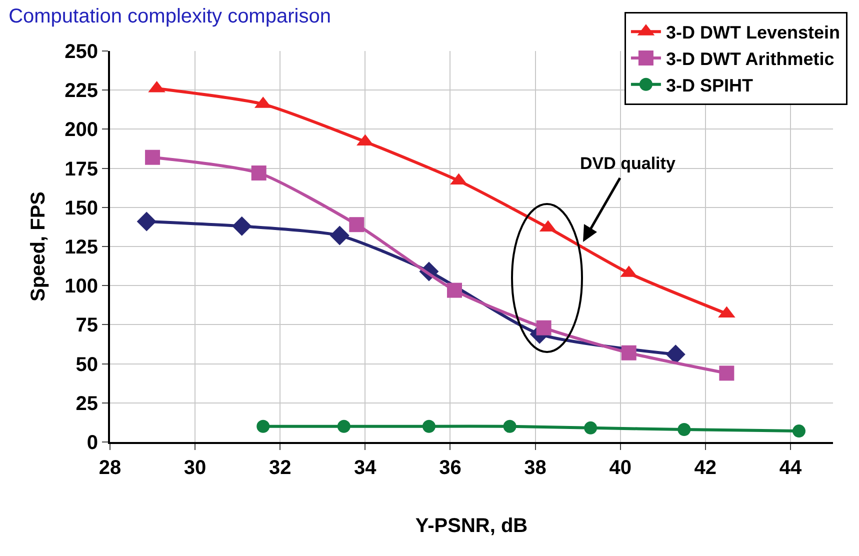 This screenshot has height=556, width=859. What do you see at coordinates (87, 365) in the screenshot?
I see `y-tick-label: 50` at bounding box center [87, 365].